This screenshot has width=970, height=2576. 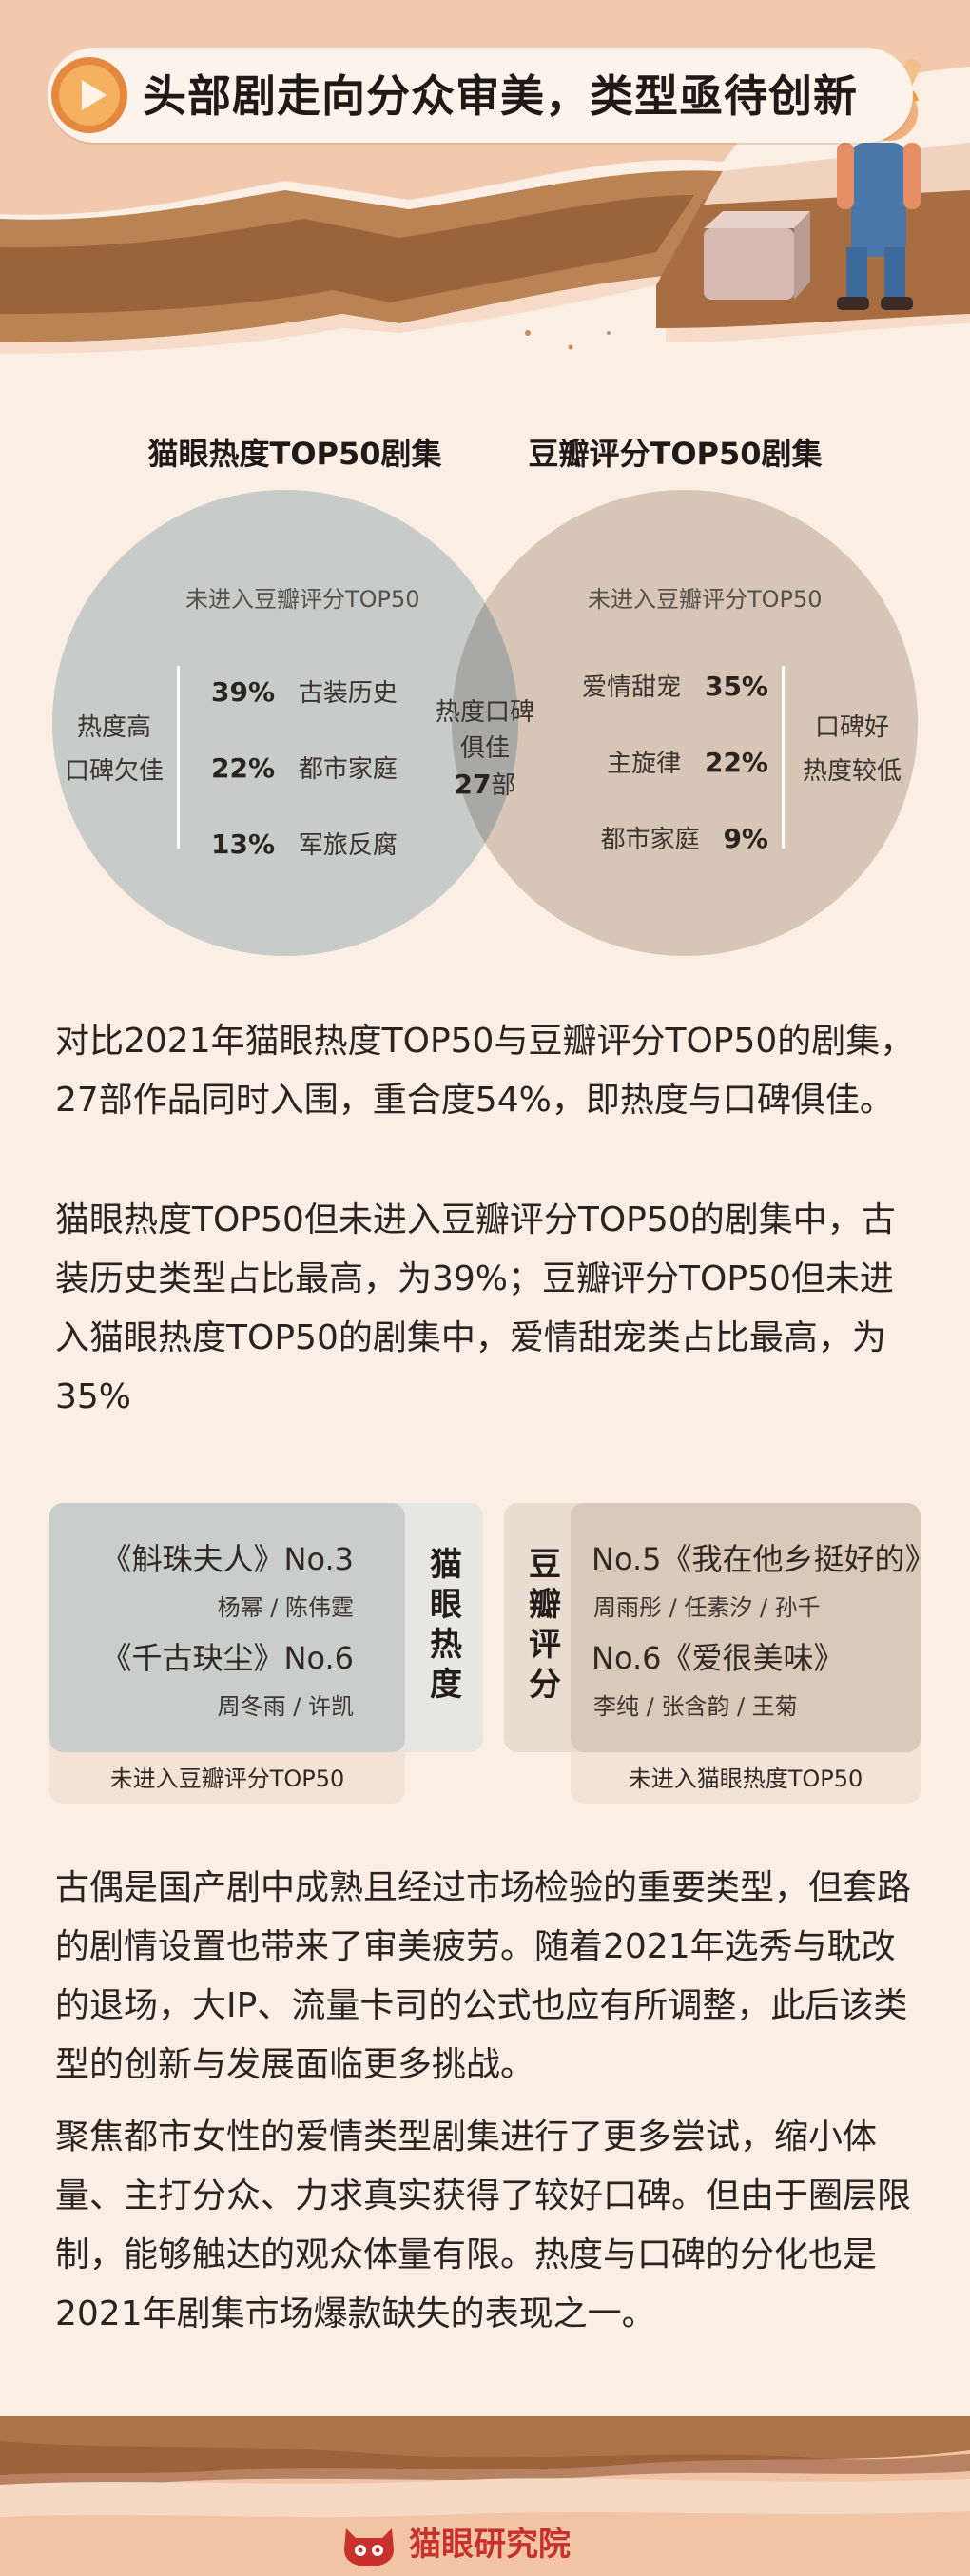 I want to click on venn-left-item: 22% 都市家庭, so click(x=304, y=768).